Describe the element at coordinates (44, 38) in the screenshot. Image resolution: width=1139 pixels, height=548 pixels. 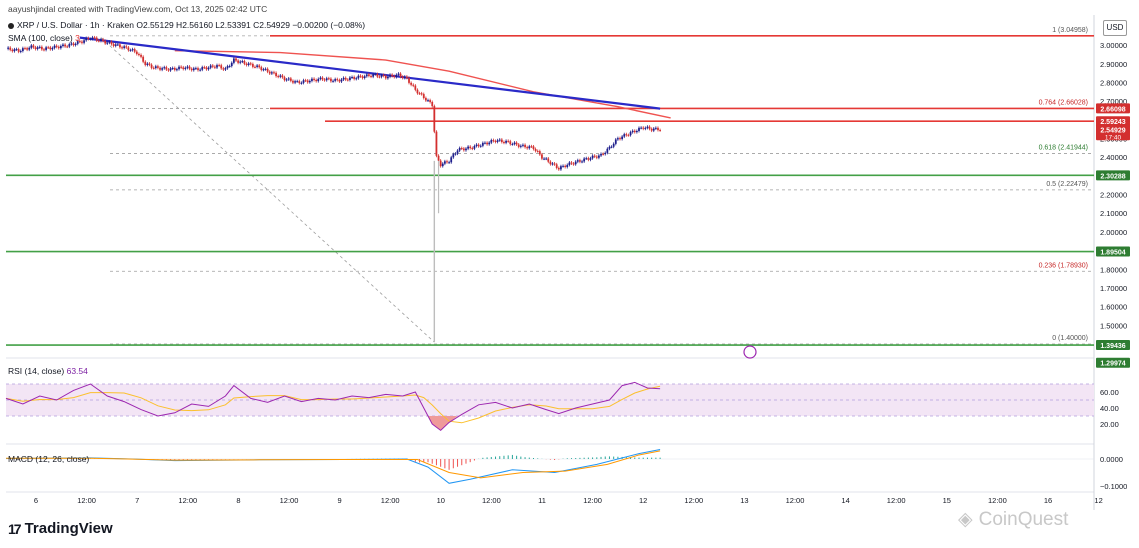
I see `sma-legend: SMA (100, close) 3` at that location.